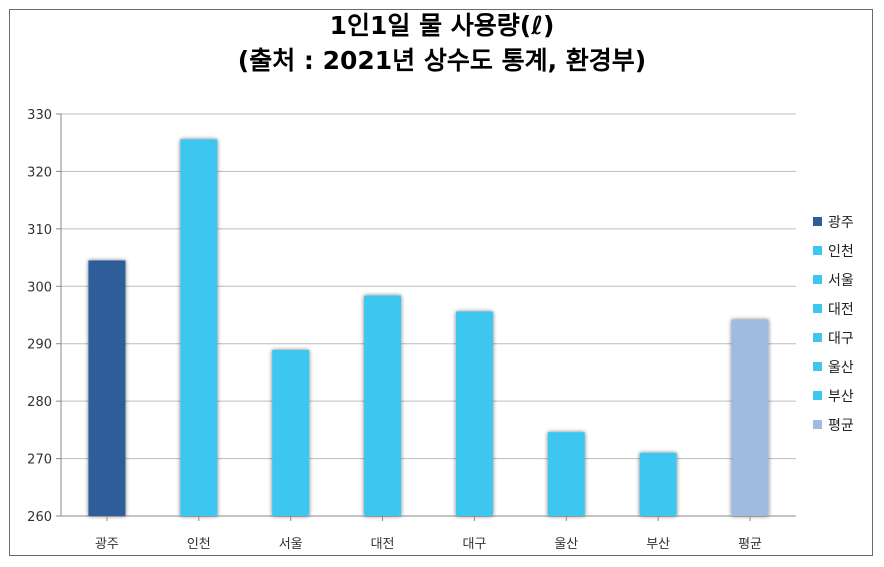 The height and width of the screenshot is (567, 884). What do you see at coordinates (841, 252) in the screenshot?
I see `legend-entry: 인천` at bounding box center [841, 252].